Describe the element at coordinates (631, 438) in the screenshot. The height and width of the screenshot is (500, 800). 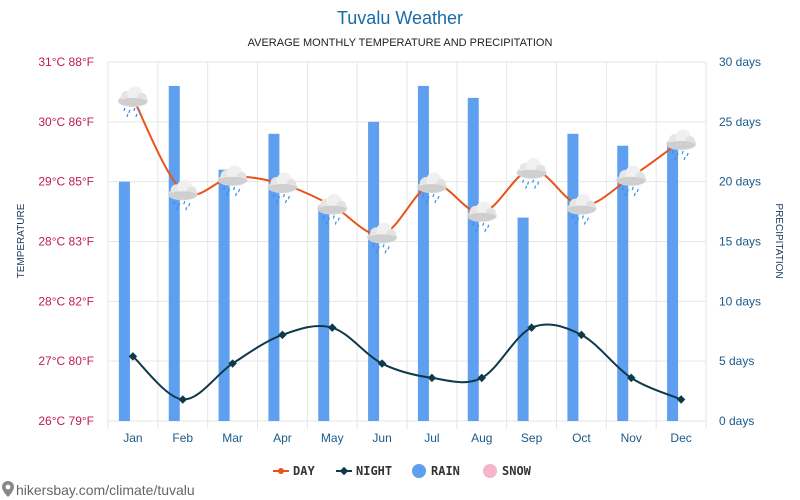
I see `x-tick-label: Nov` at that location.